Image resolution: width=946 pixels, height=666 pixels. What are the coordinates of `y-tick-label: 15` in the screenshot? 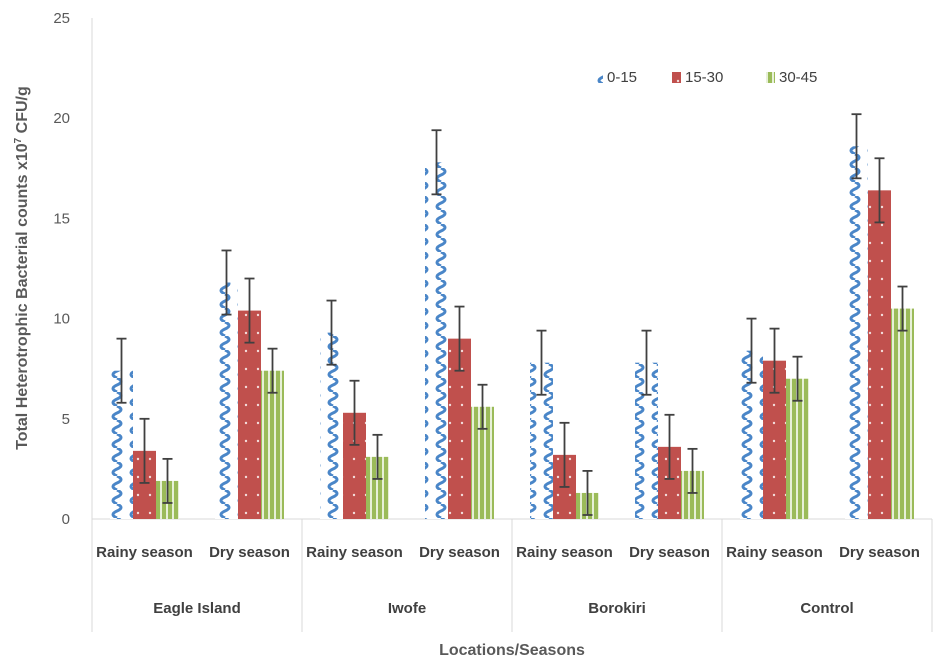 It's located at (61, 218).